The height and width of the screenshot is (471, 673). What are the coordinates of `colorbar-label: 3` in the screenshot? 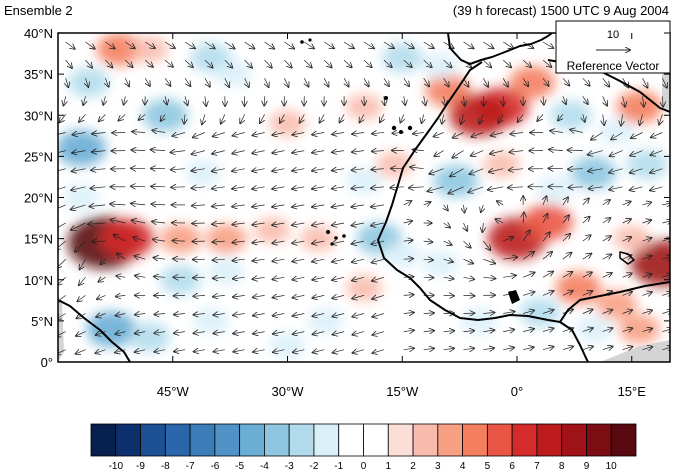 It's located at (438, 466).